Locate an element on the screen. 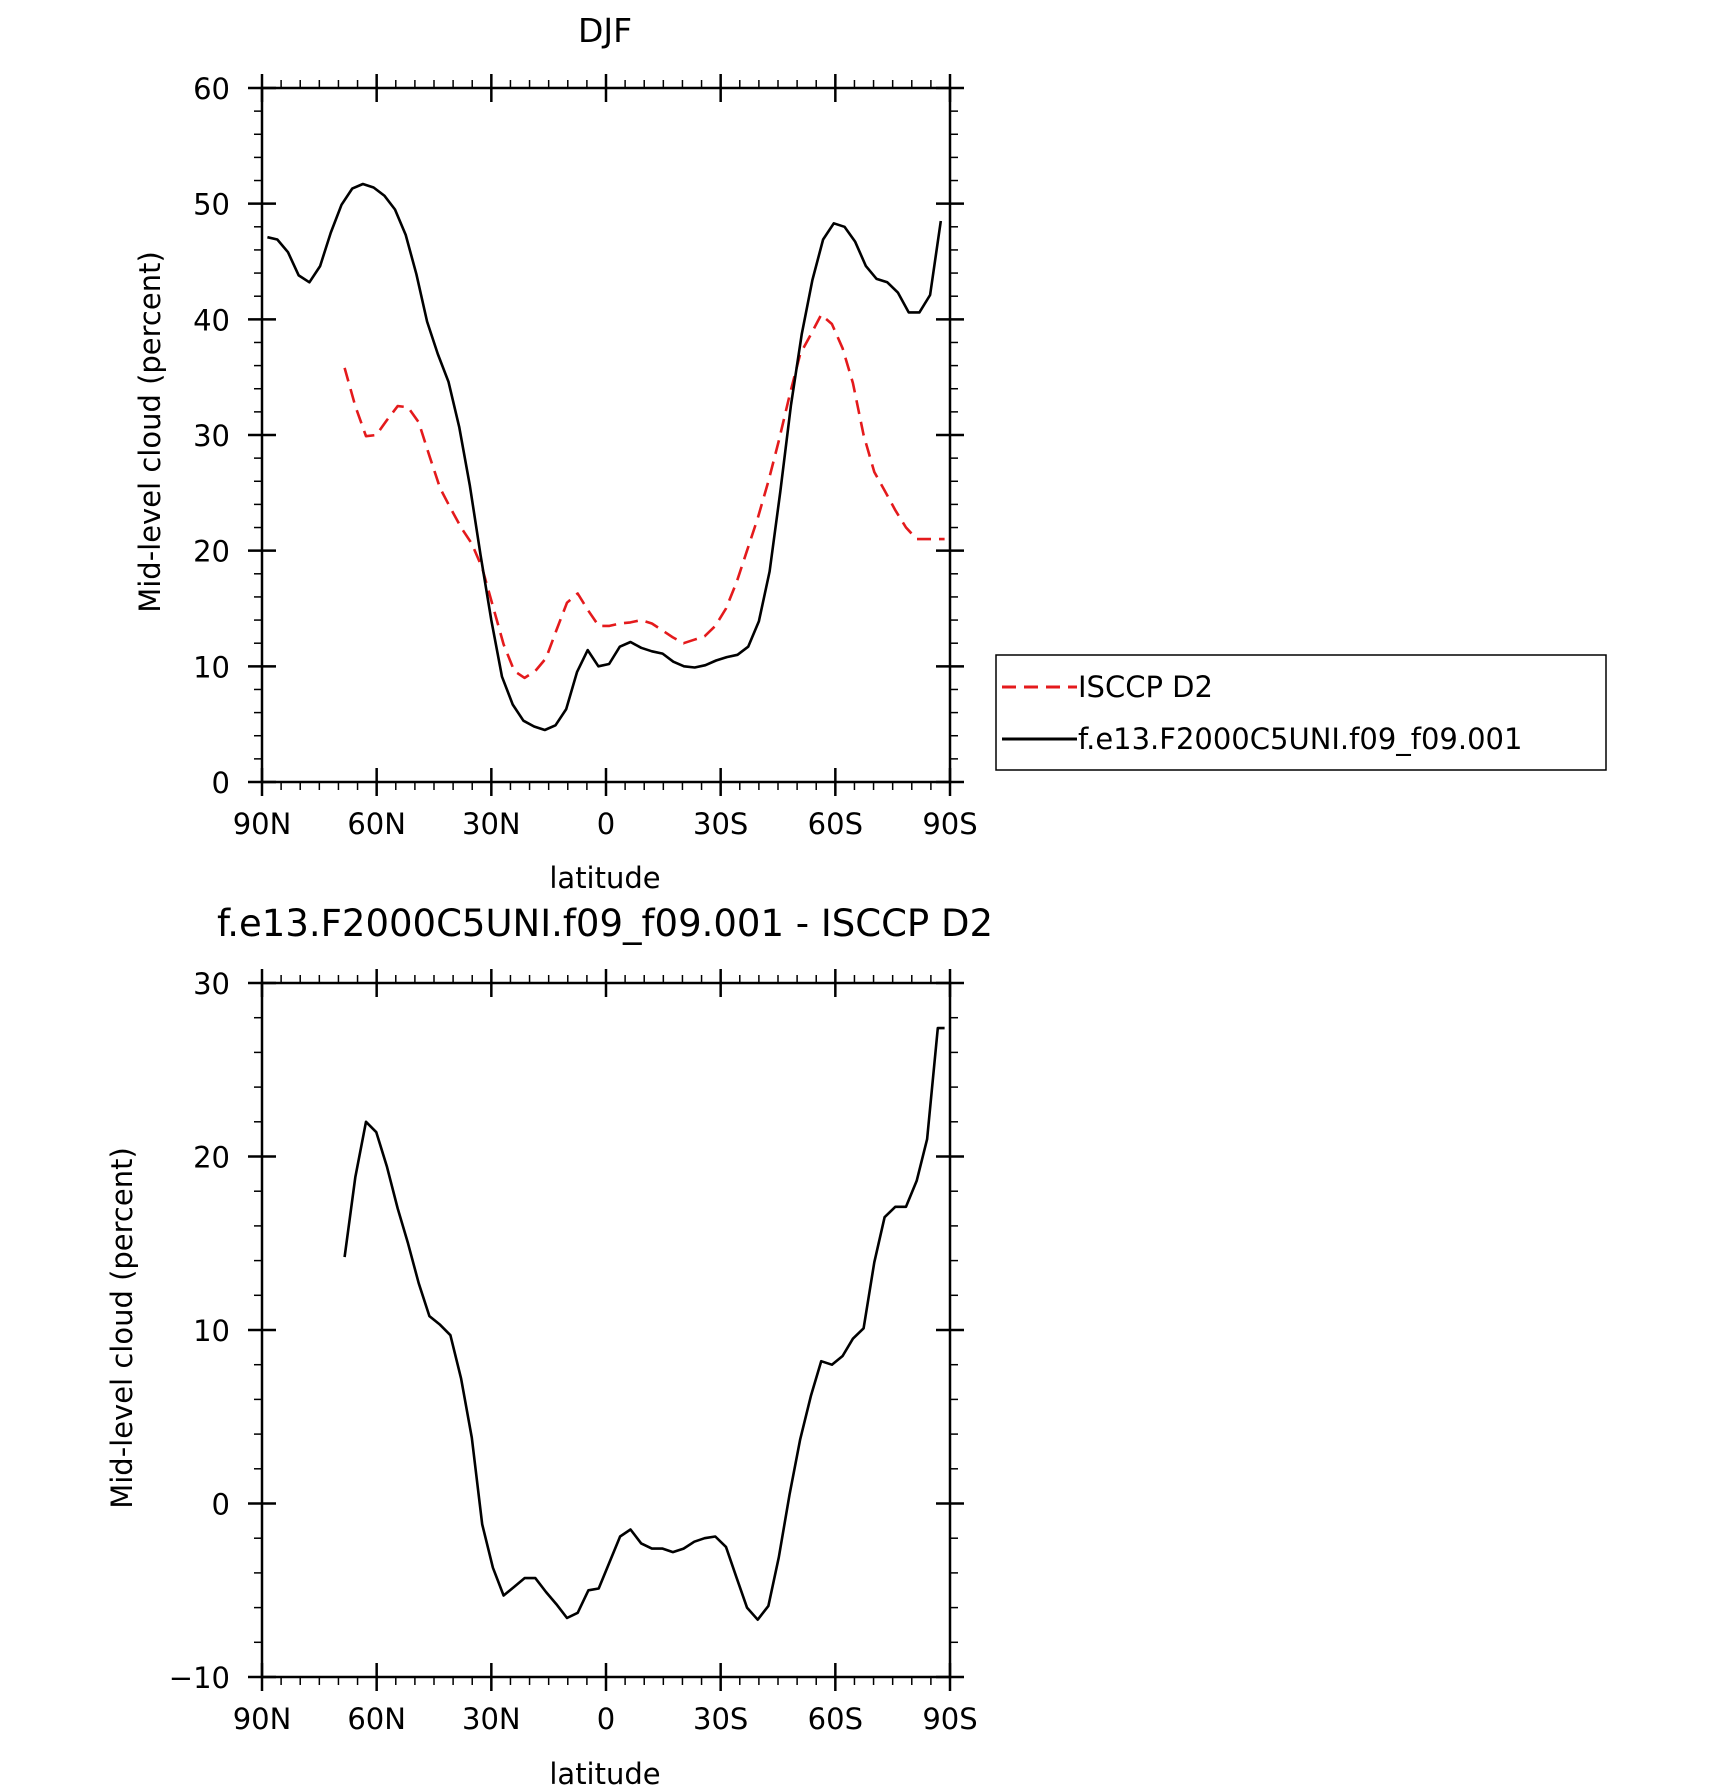 This screenshot has width=1710, height=1789. top-chart-title: DJF is located at coordinates (605, 30).